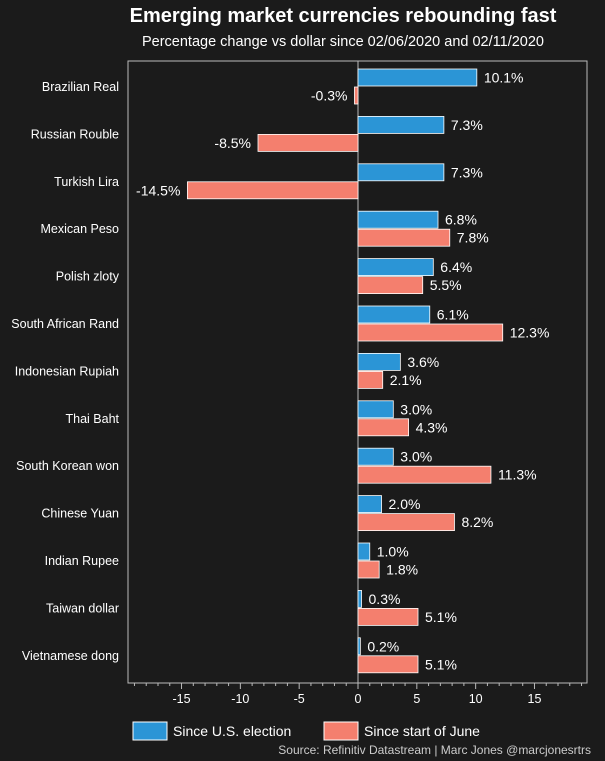 Image resolution: width=605 pixels, height=761 pixels. What do you see at coordinates (232, 731) in the screenshot?
I see `legend-label-since-election: Since U.S. election` at bounding box center [232, 731].